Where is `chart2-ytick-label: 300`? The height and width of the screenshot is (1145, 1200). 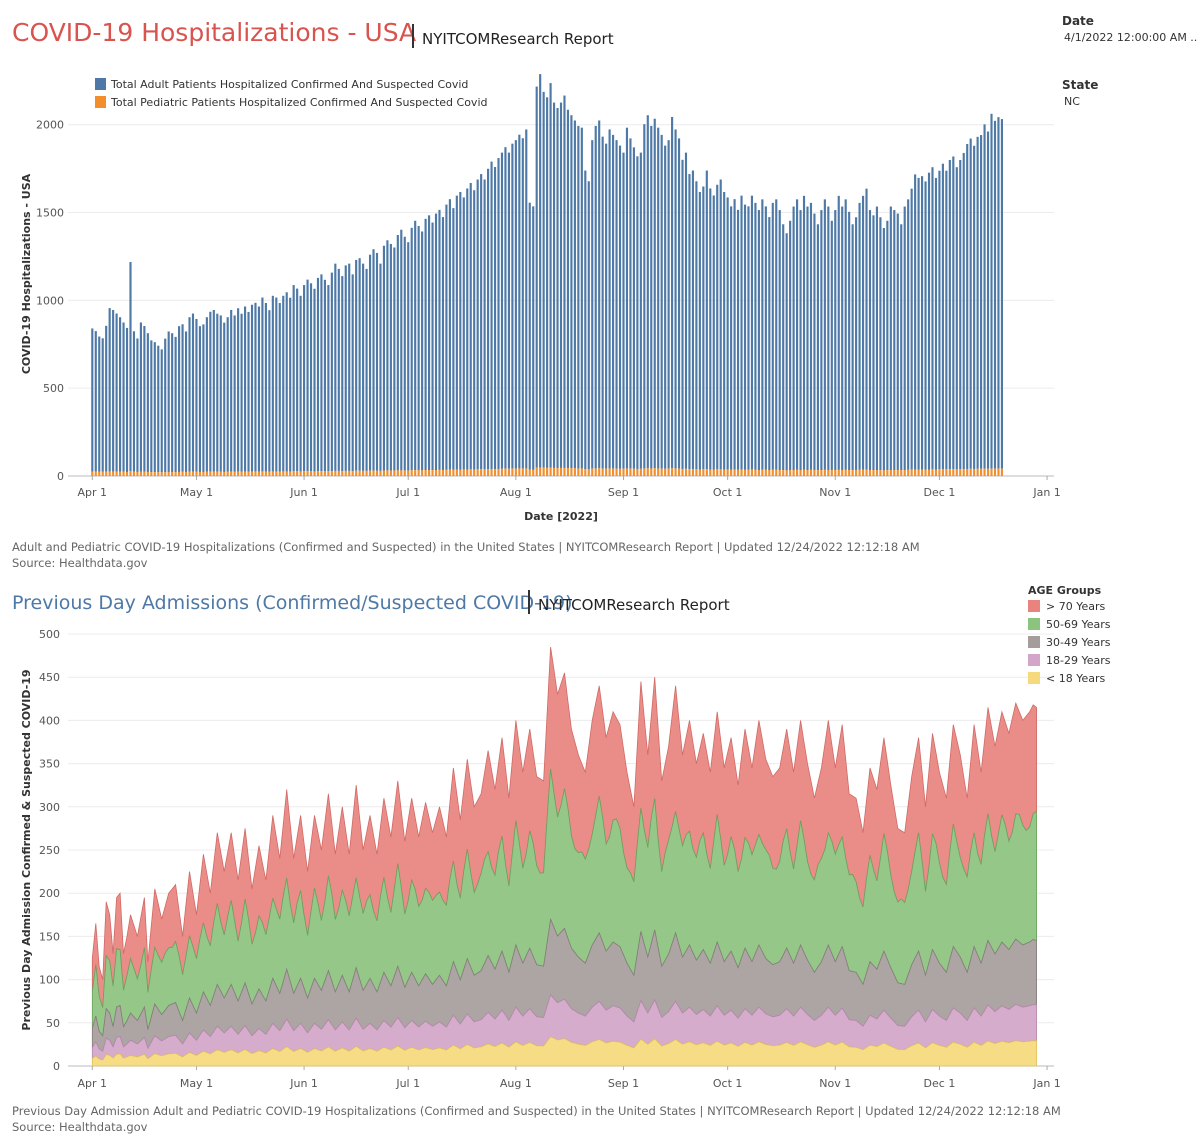 chart2-ytick-label: 300 is located at coordinates (49, 807).